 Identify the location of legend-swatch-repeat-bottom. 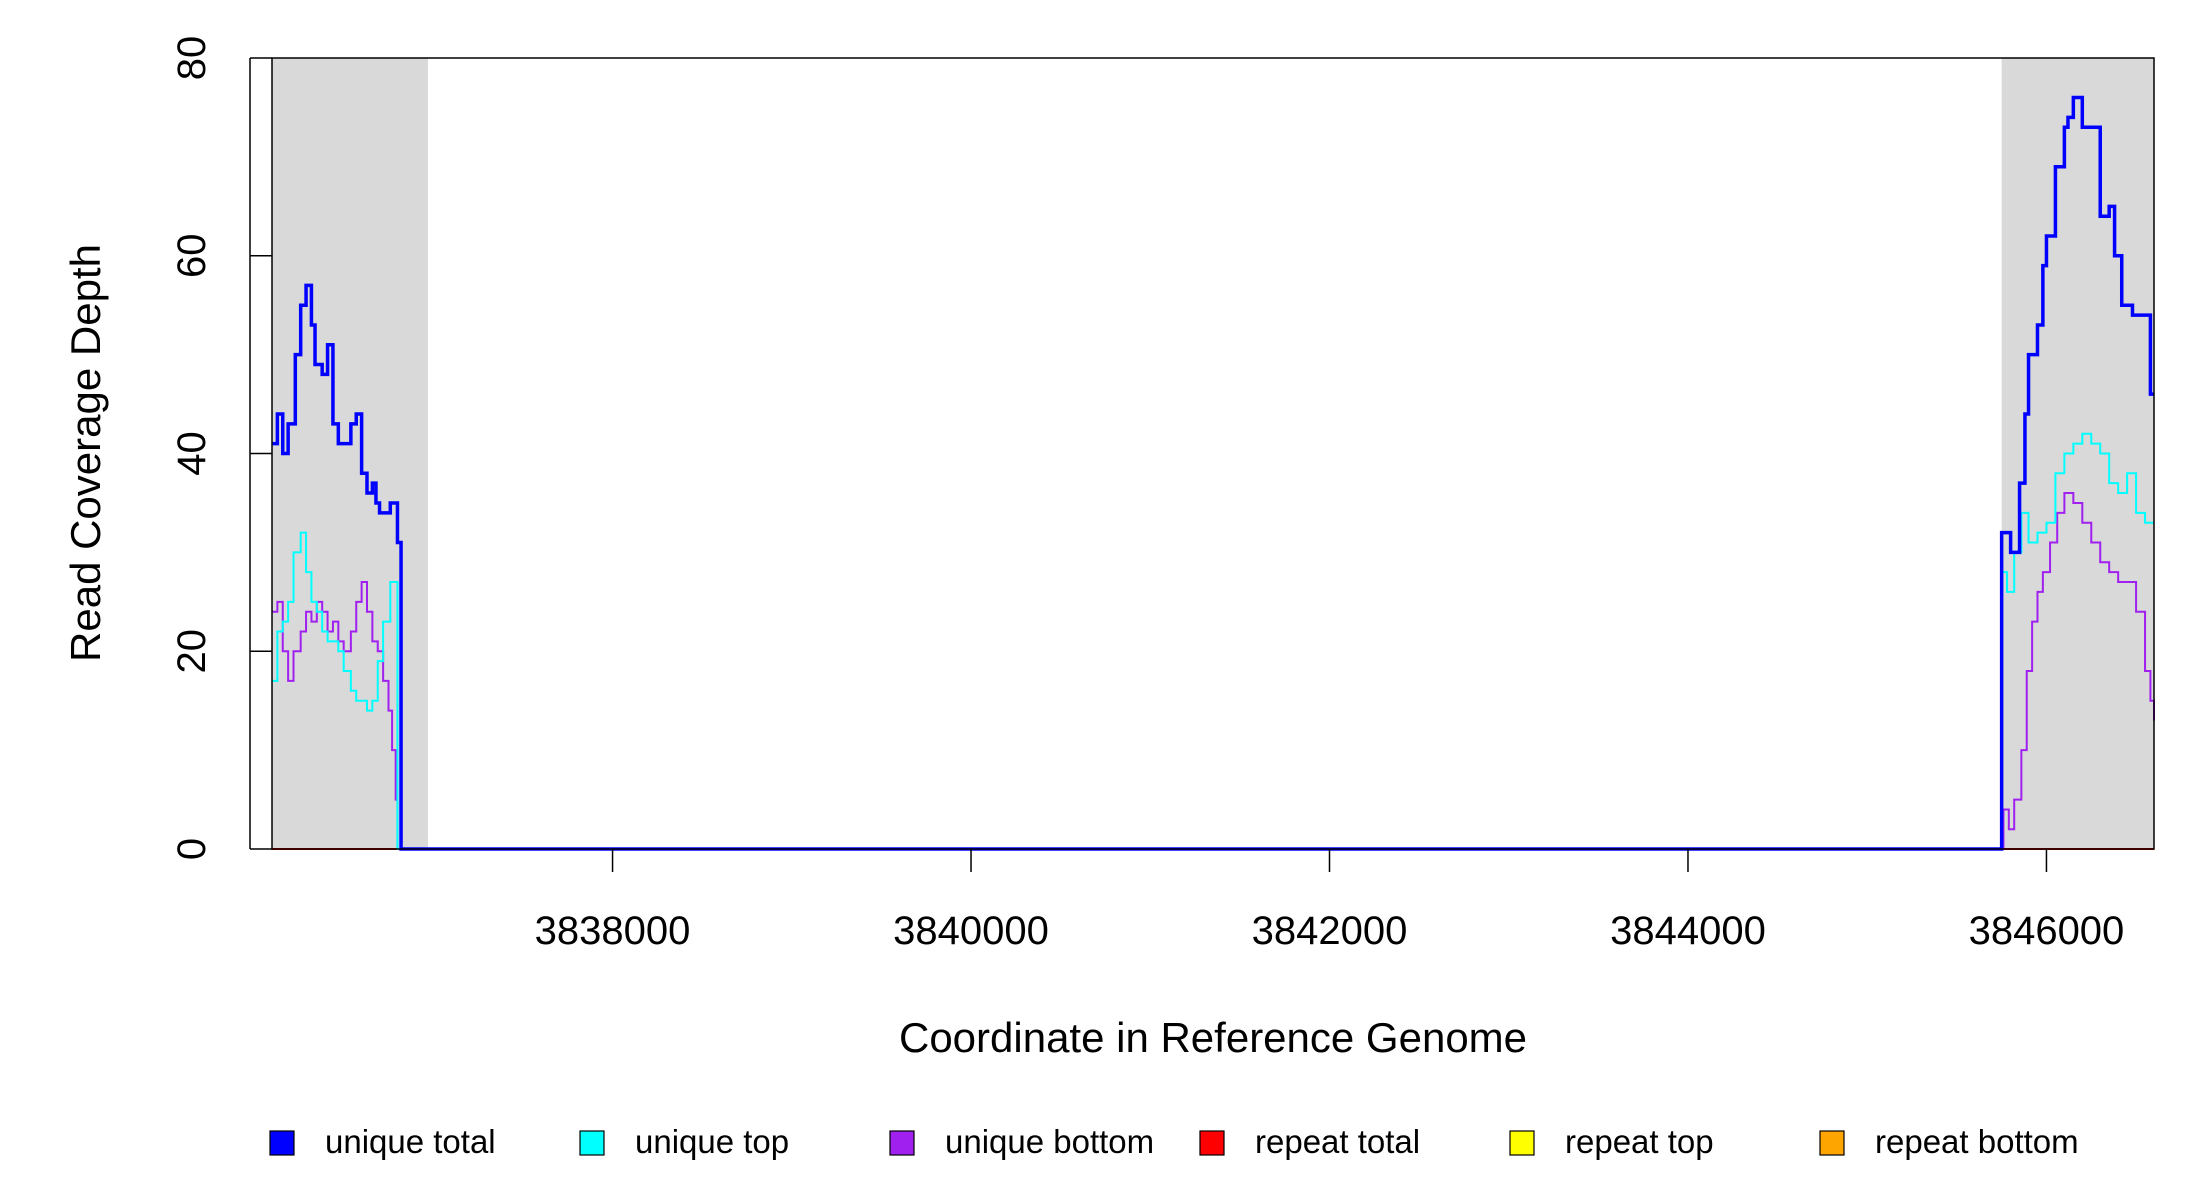
(1832, 1143).